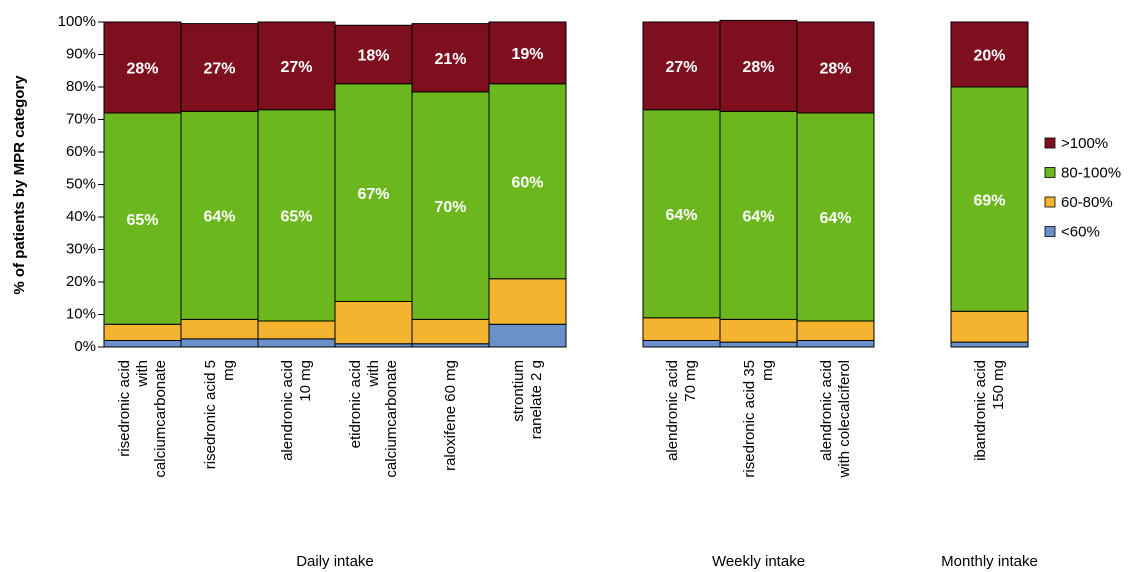 This screenshot has width=1146, height=572. I want to click on x-tick-label-box: risedronic acid 5 mg, so click(219, 445).